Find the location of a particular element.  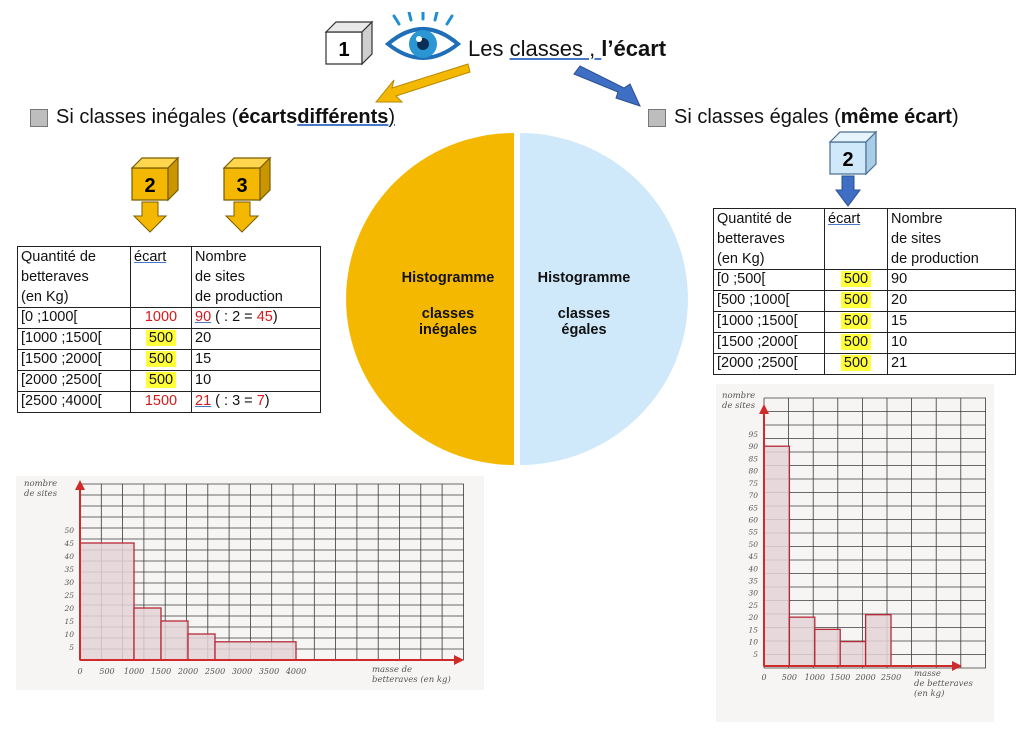

y-tick-label: 55 is located at coordinates (753, 532).